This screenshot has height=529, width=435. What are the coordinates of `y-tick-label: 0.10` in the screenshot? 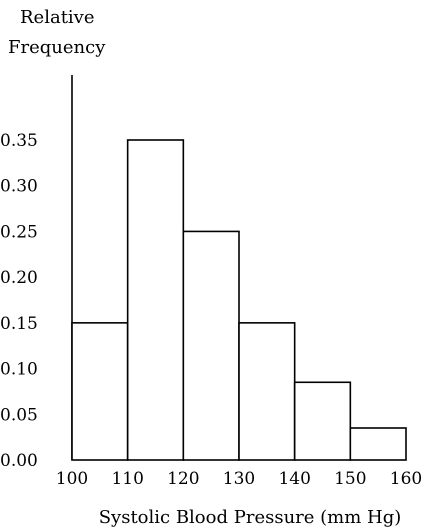 It's located at (19, 370).